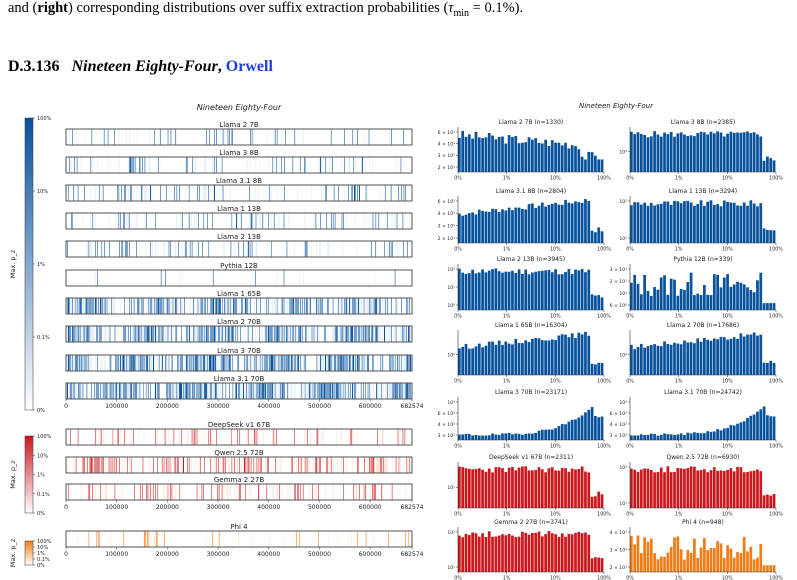 The width and height of the screenshot is (797, 580). What do you see at coordinates (619, 436) in the screenshot?
I see `y-tick-label: 3 × 10²` at bounding box center [619, 436].